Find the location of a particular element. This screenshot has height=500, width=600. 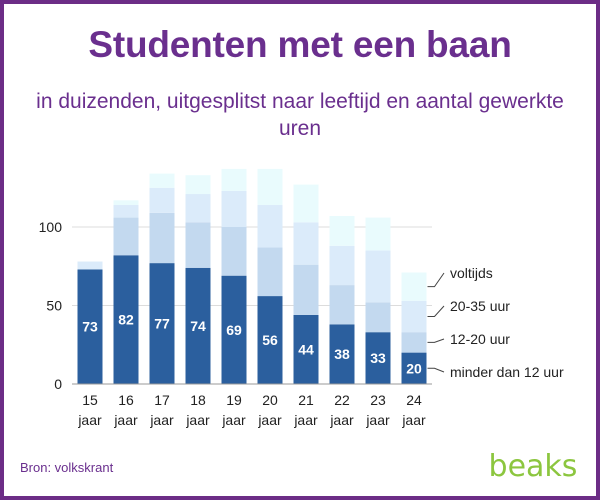

legend-label: 20-35 uur is located at coordinates (480, 306).